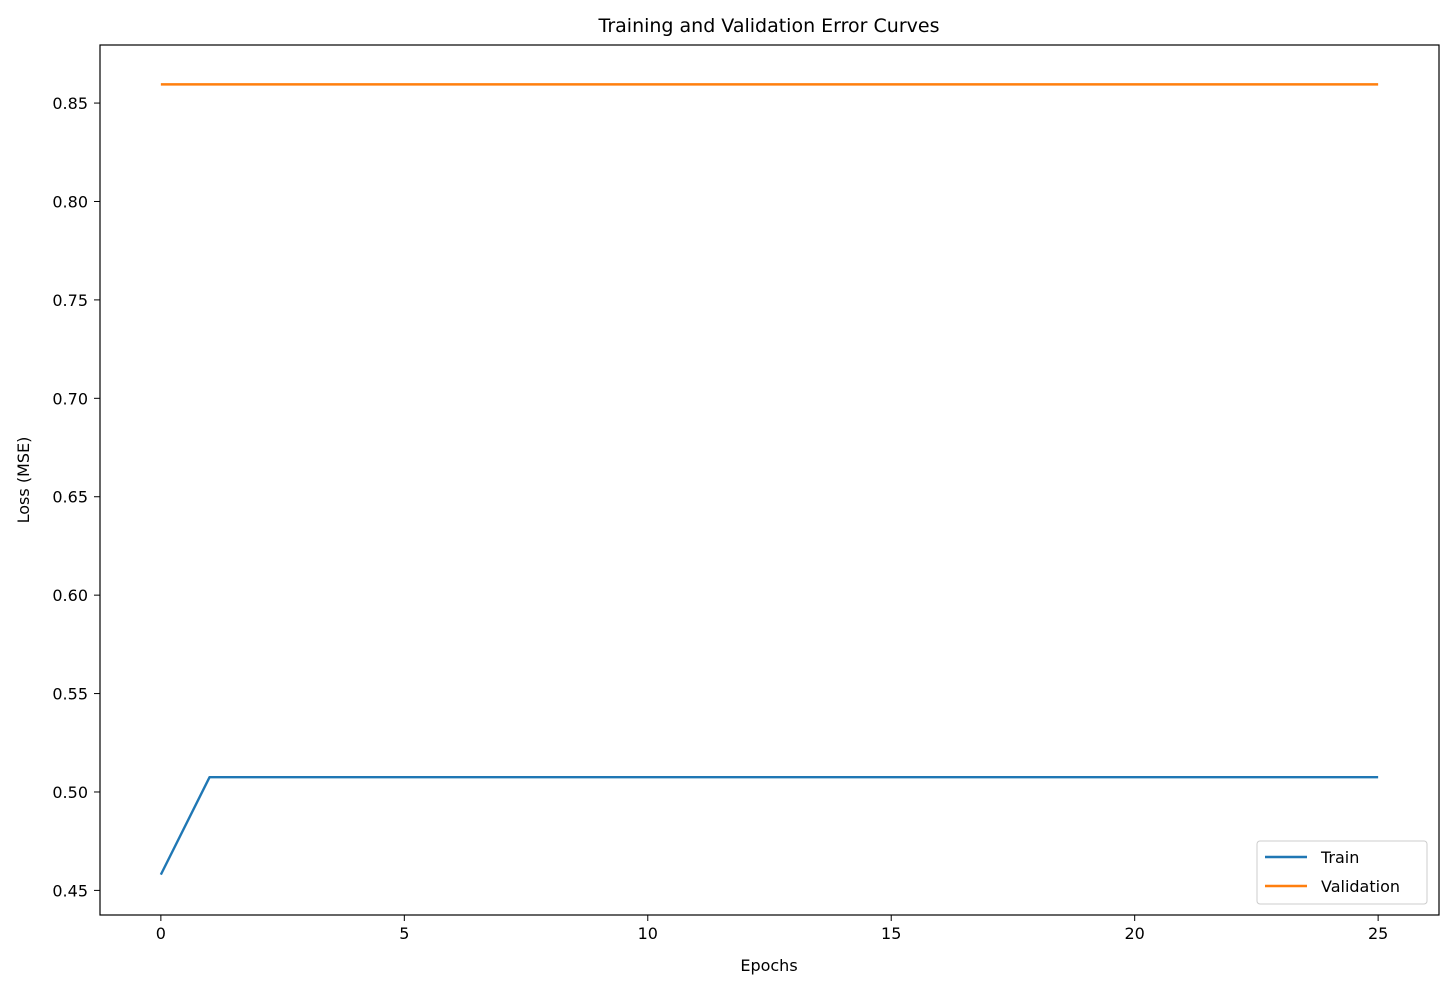 Image resolution: width=1453 pixels, height=989 pixels. What do you see at coordinates (1339, 857) in the screenshot?
I see `legend-label-train: Train` at bounding box center [1339, 857].